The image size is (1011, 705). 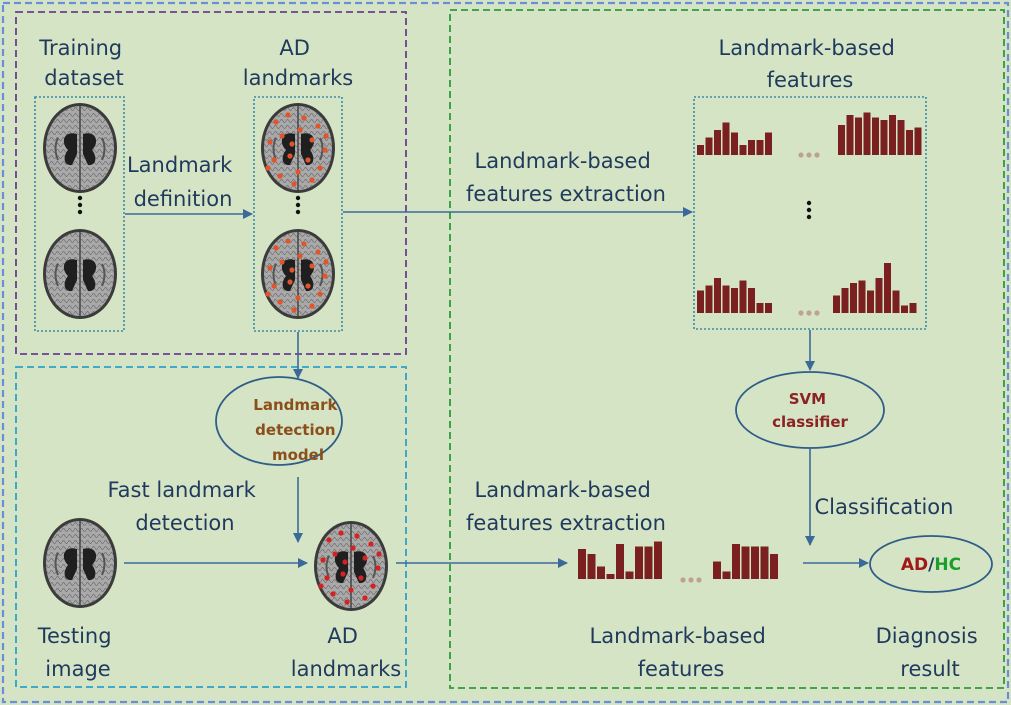 I want to click on ad-landmarks-box, so click(x=298, y=214).